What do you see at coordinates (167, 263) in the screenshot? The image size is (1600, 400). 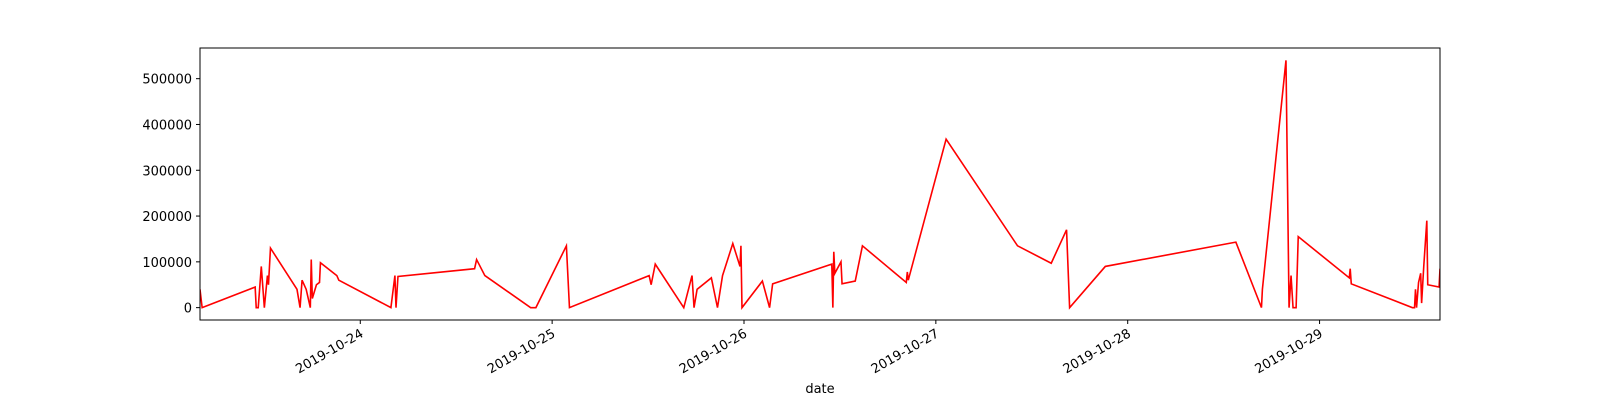 I see `y-tick-label: 100000` at bounding box center [167, 263].